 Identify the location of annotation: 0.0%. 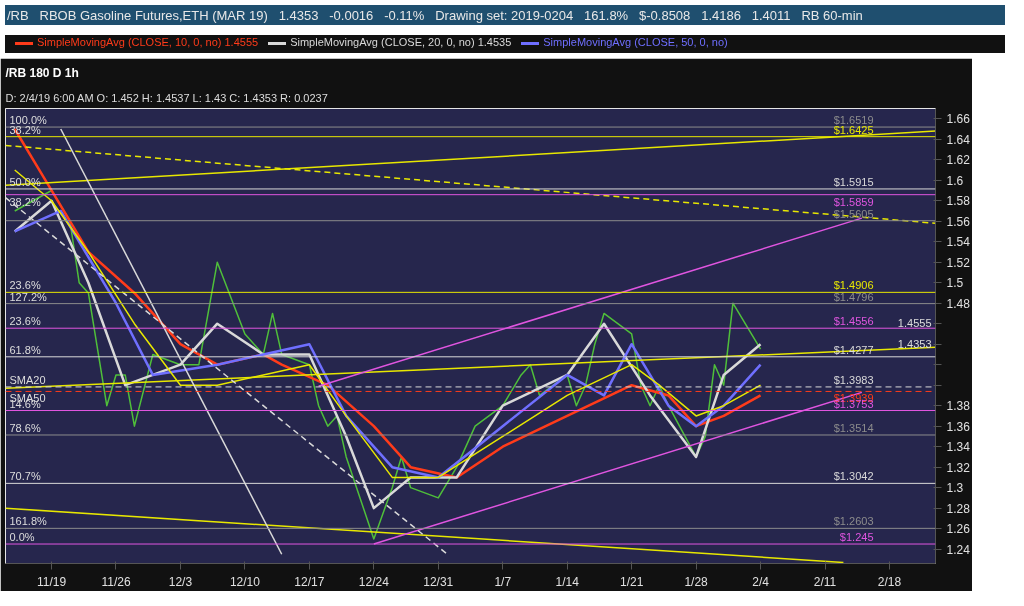
(22, 537).